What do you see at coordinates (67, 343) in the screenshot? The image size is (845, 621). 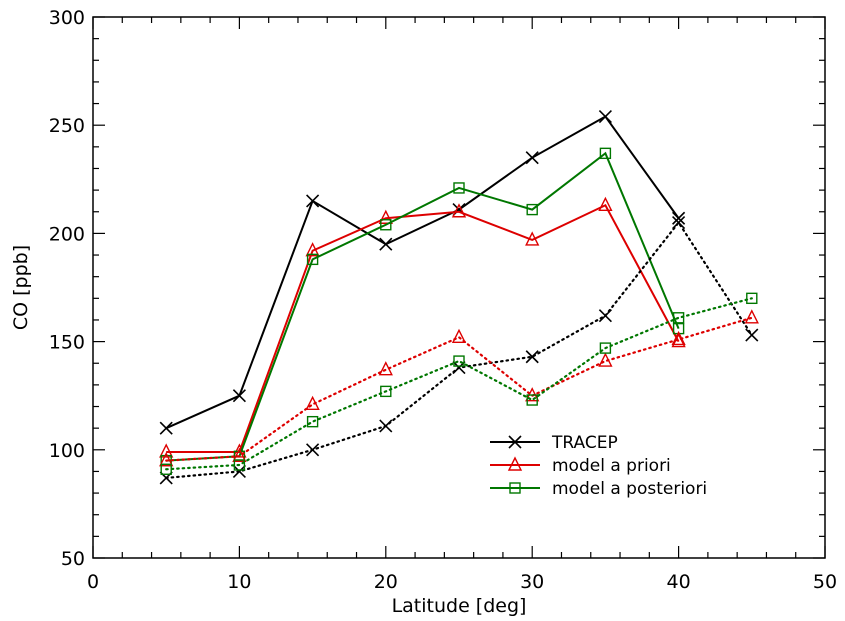 I see `y-tick-label: 150` at bounding box center [67, 343].